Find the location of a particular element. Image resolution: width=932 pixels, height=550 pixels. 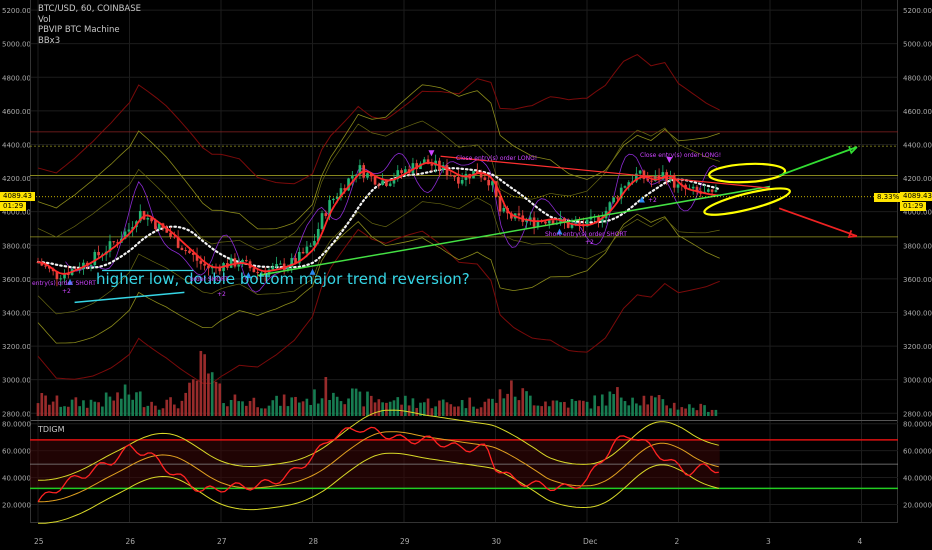

osc-mid-band is located at coordinates (378, 467).